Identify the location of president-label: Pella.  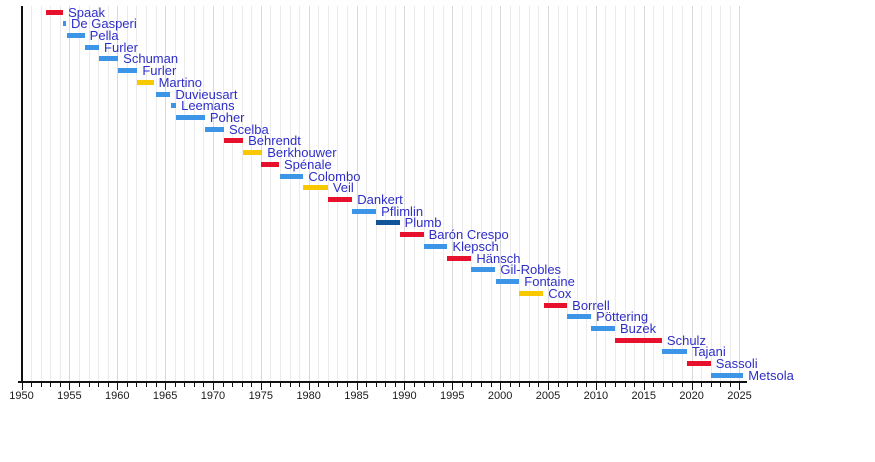
(104, 35).